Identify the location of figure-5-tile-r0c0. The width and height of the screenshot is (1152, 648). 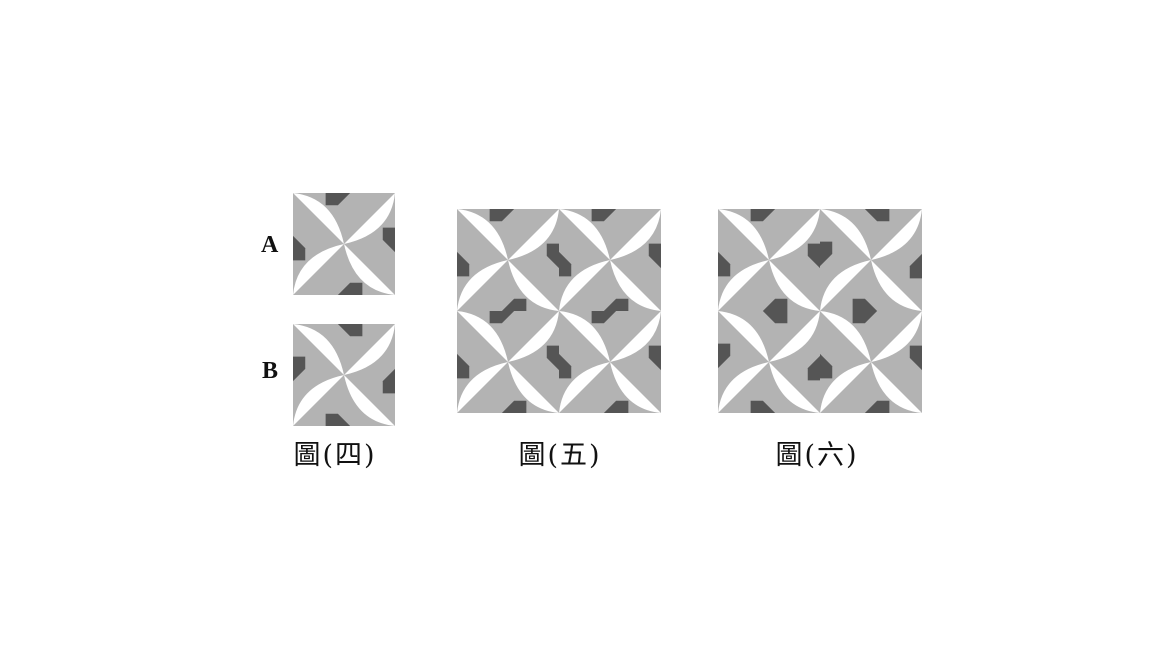
(508, 260).